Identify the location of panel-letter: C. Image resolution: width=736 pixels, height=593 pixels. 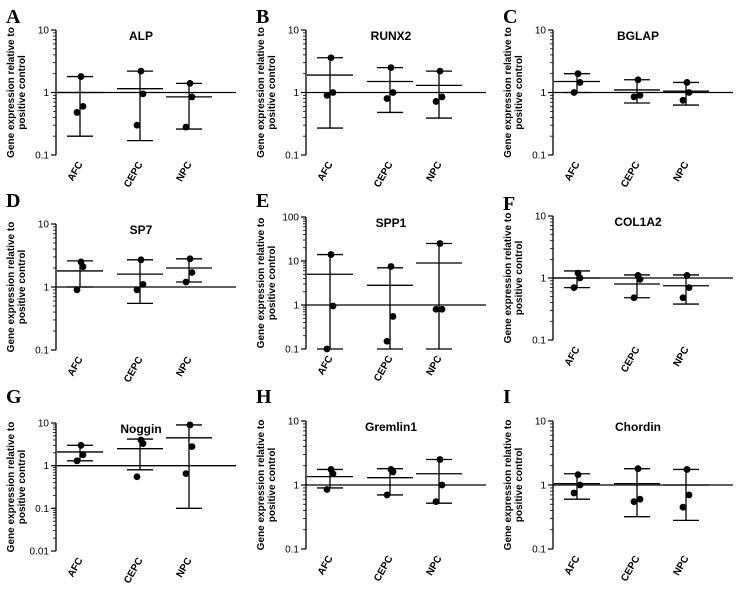
(510, 17).